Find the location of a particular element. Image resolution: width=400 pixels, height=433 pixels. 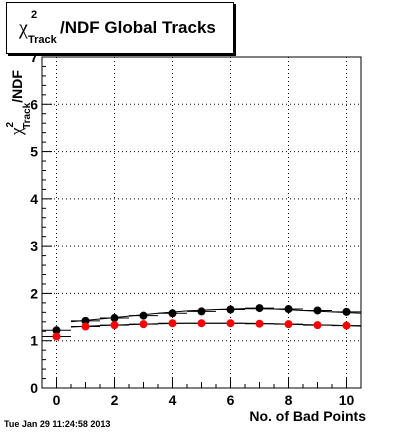

y-axis-title-superscript: 2 is located at coordinates (10, 124).